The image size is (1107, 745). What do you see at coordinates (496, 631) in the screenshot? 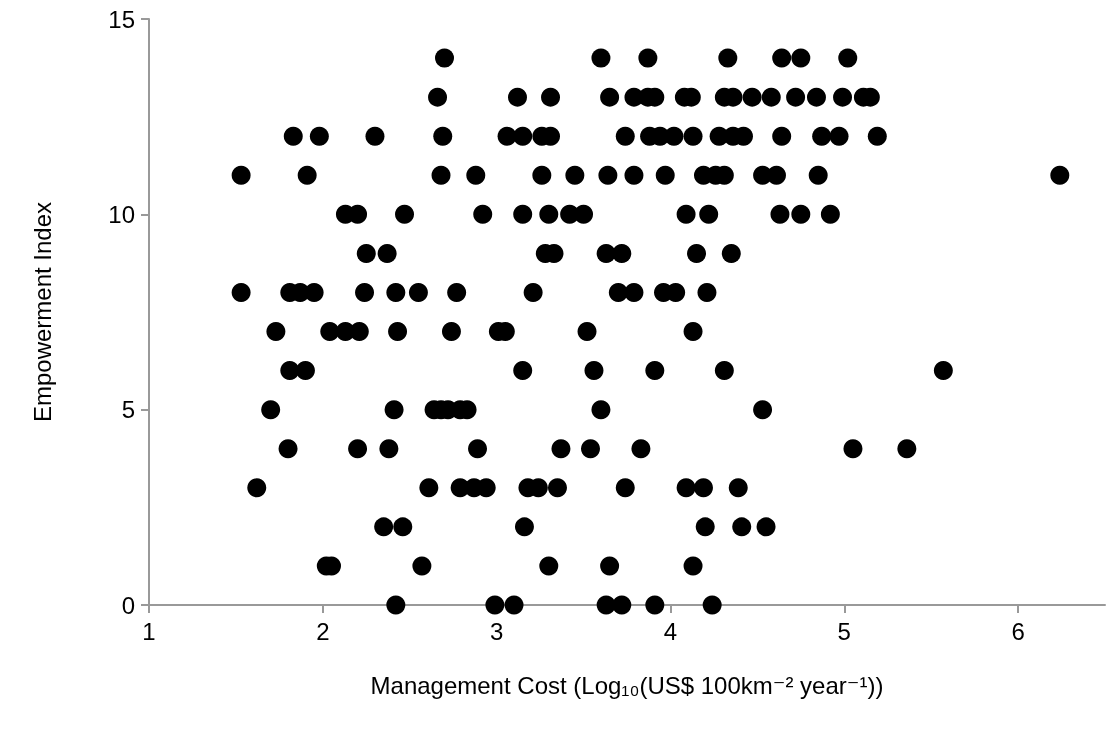
I see `x-tick-label: 3` at bounding box center [496, 631].